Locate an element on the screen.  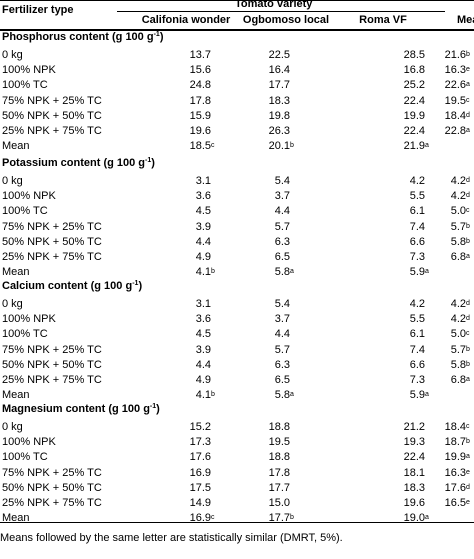
cell: 22.4 is located at coordinates (395, 101).